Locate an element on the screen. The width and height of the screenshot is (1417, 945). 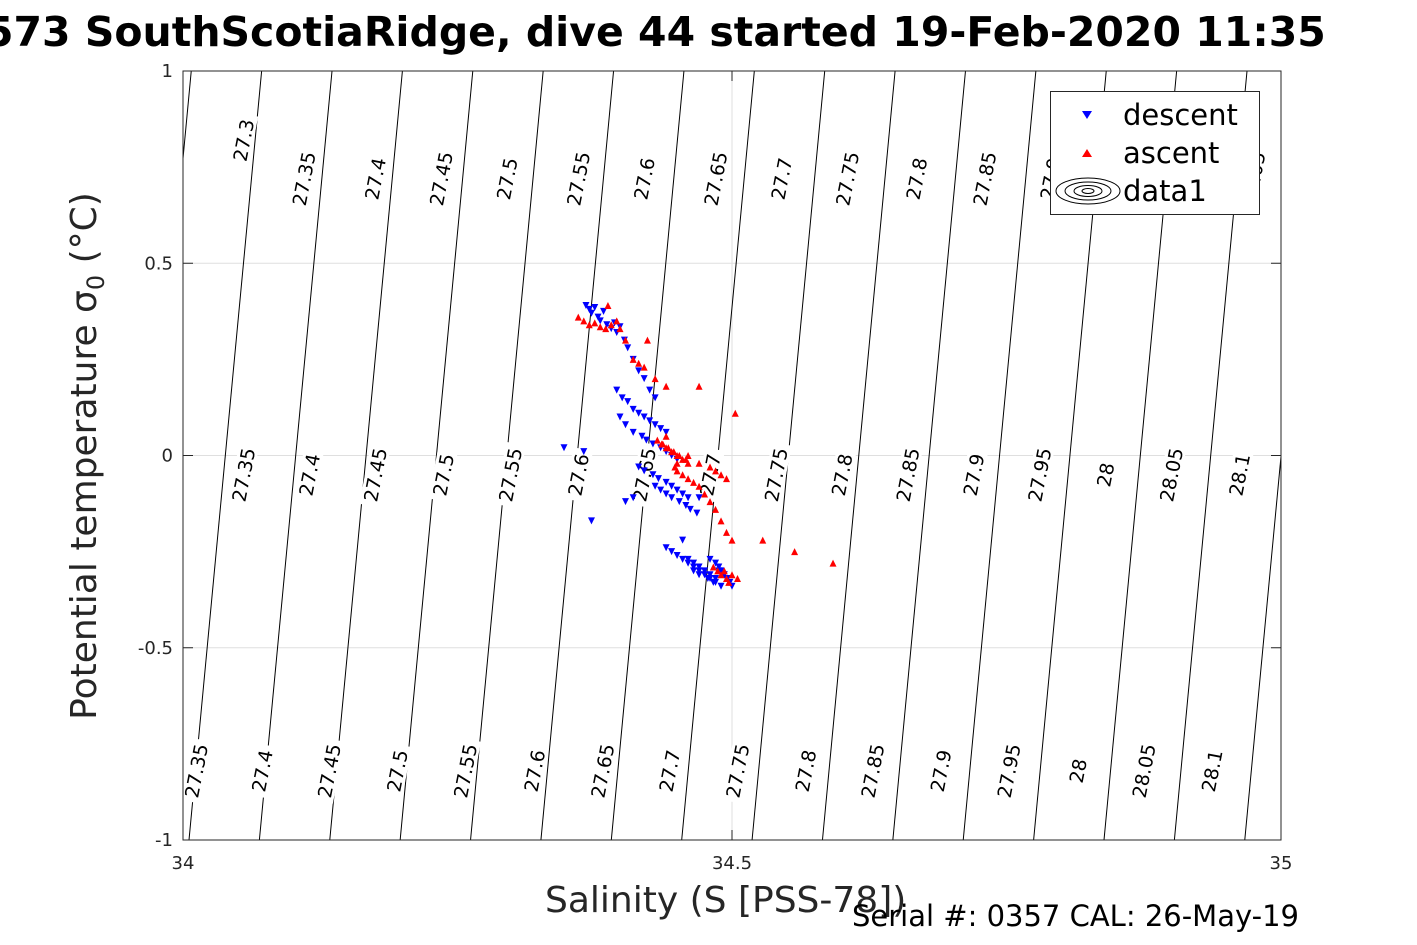
contour-icon is located at coordinates (1088, 191).